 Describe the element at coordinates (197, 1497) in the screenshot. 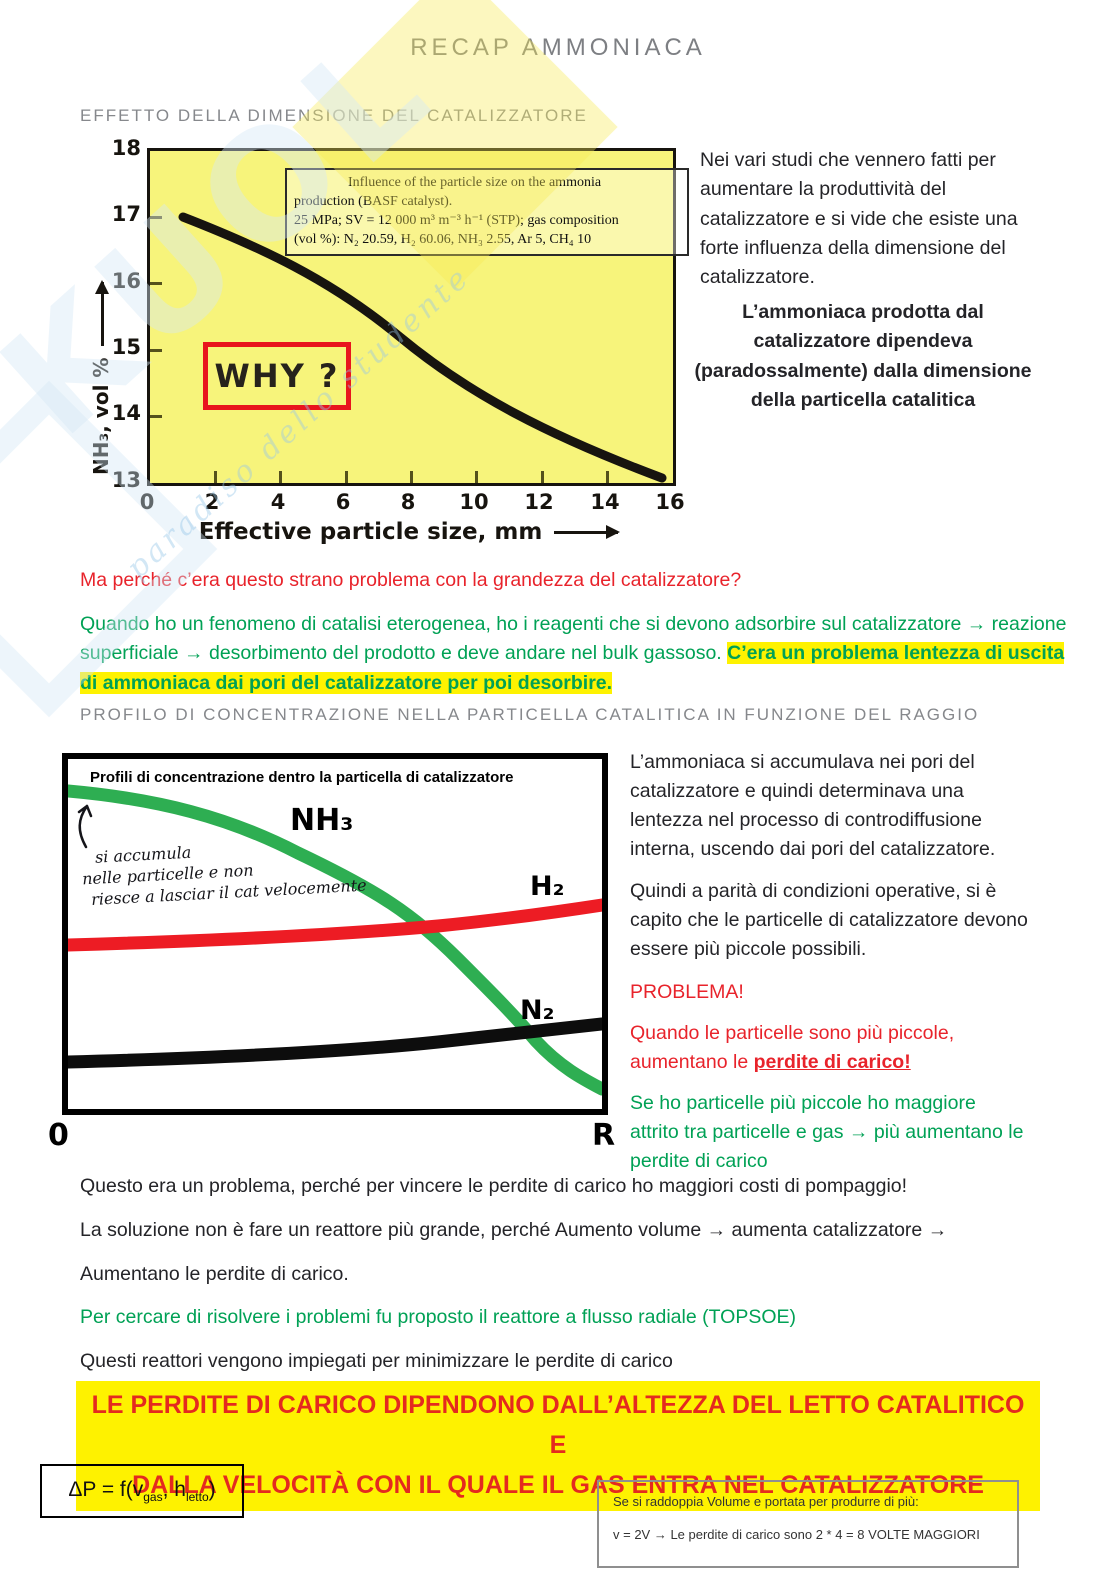

I see `formula-sub-letto: letto` at that location.